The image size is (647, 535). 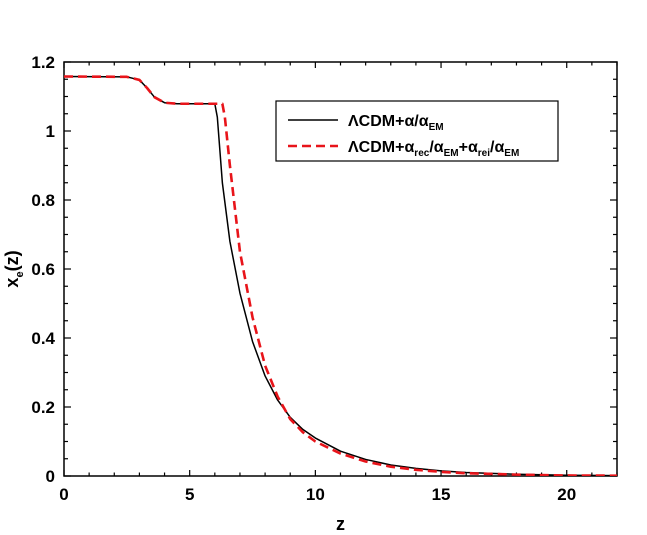 I want to click on legend-box, so click(x=417, y=131).